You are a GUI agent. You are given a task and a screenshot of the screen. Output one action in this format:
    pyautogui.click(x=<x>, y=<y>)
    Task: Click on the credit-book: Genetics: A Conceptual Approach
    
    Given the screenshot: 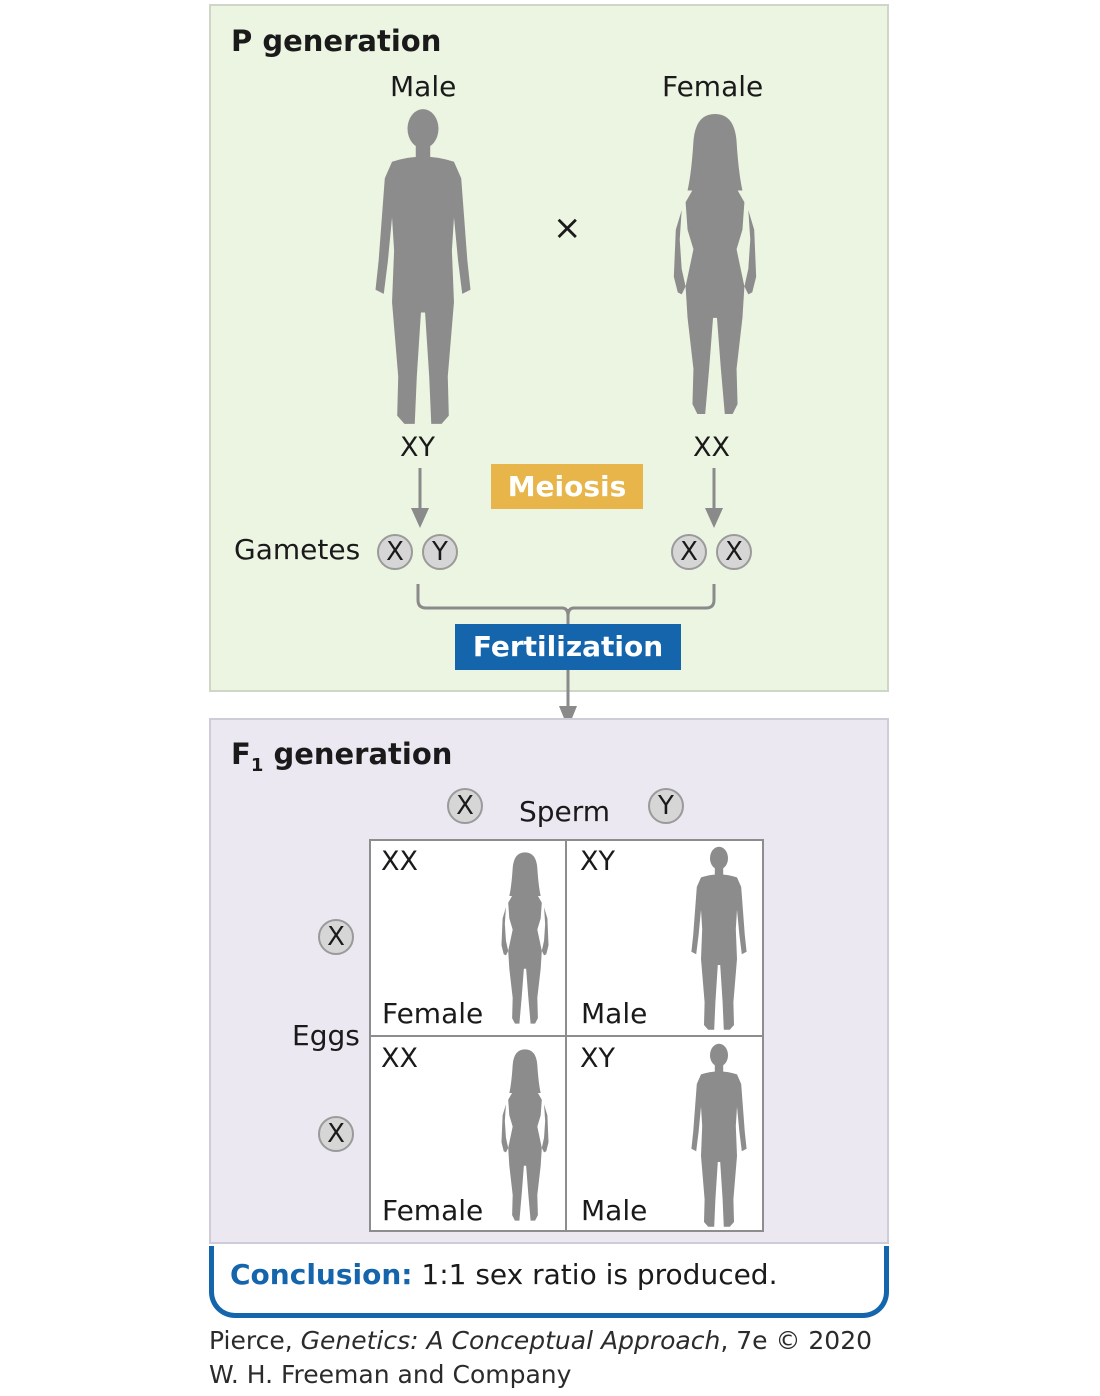 What is the action you would take?
    pyautogui.click(x=510, y=1340)
    